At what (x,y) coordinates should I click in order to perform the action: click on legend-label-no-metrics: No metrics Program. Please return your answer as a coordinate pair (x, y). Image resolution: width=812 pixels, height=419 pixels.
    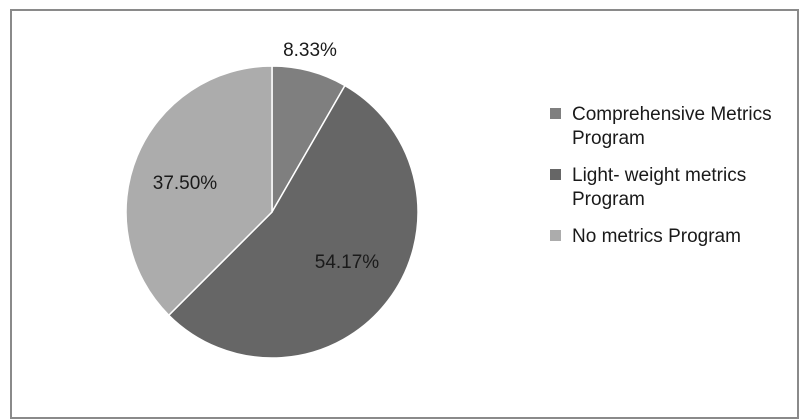
    Looking at the image, I should click on (656, 236).